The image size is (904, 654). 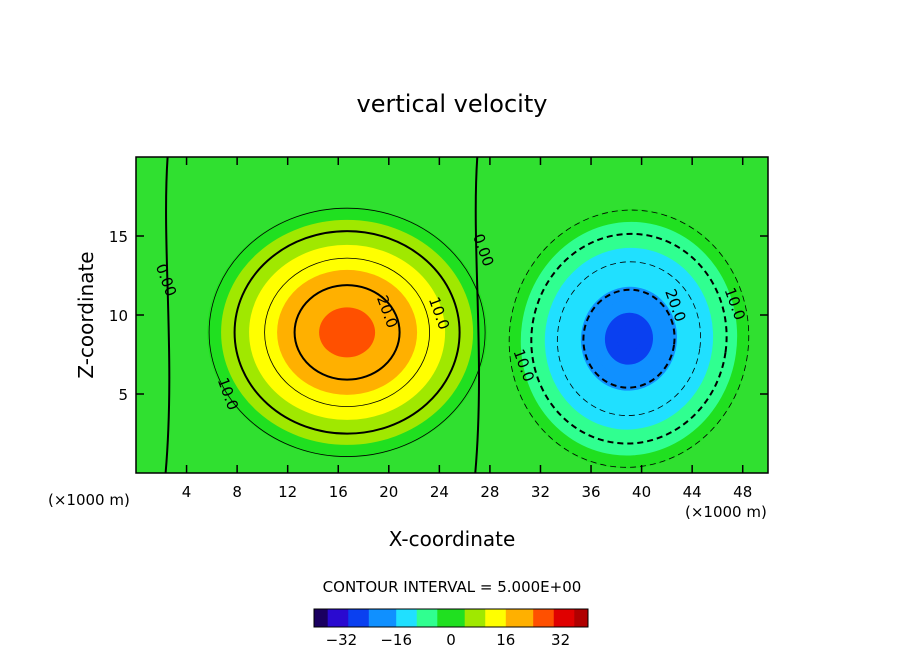 I want to click on colorbar-tick-label-16: 16, so click(x=505, y=640).